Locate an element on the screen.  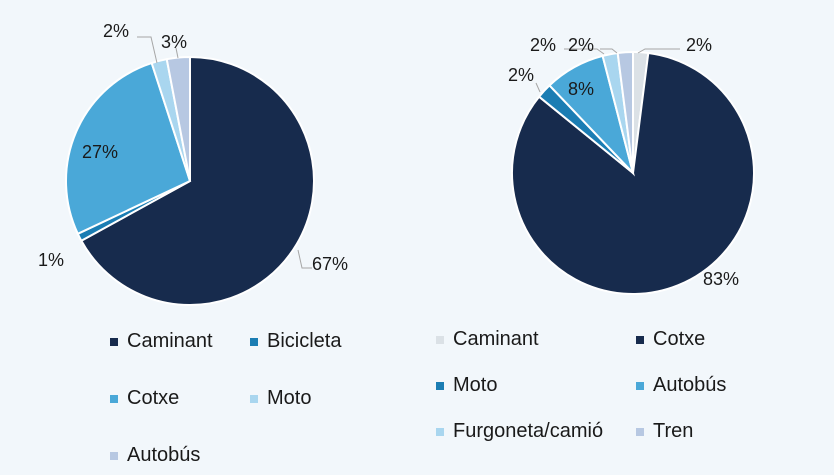
legend-item-tren: Tren is located at coordinates (664, 431).